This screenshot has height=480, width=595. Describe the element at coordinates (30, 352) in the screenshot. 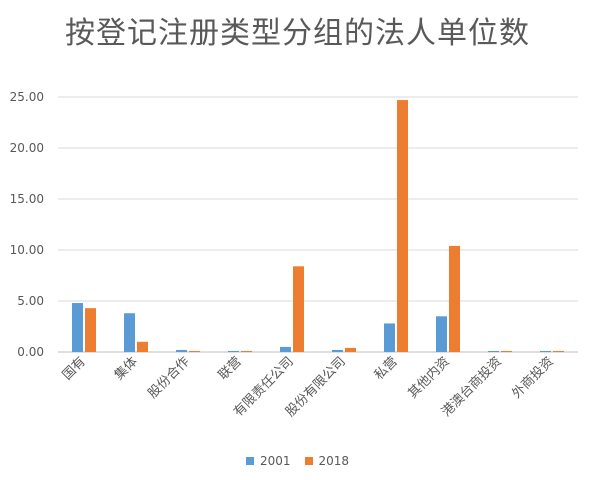

I see `y-tick-label: 0.00` at that location.